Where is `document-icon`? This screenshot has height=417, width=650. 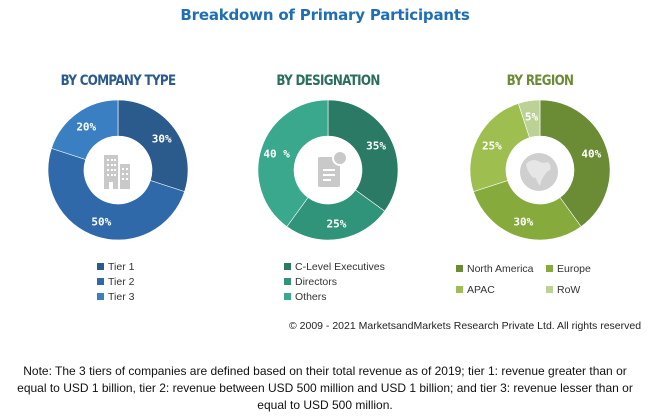 document-icon is located at coordinates (333, 168).